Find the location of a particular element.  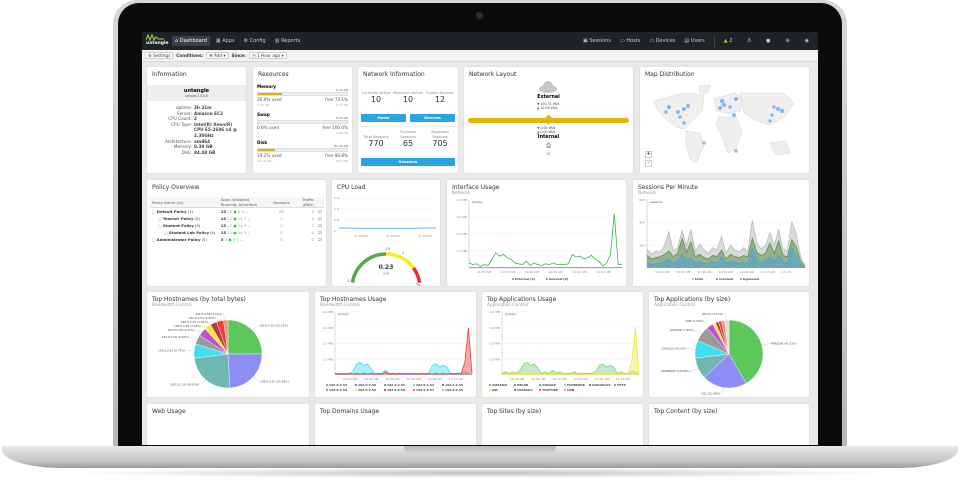

legend-item: 192.0.2.52 is located at coordinates (367, 390).